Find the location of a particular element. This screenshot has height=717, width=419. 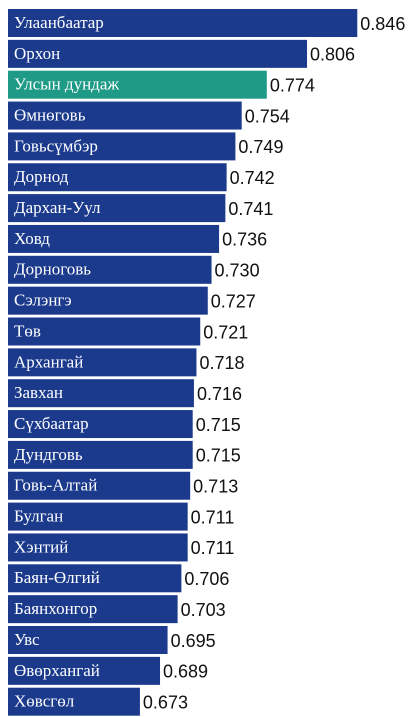

category-label: Сэлэнгэ is located at coordinates (43, 300).